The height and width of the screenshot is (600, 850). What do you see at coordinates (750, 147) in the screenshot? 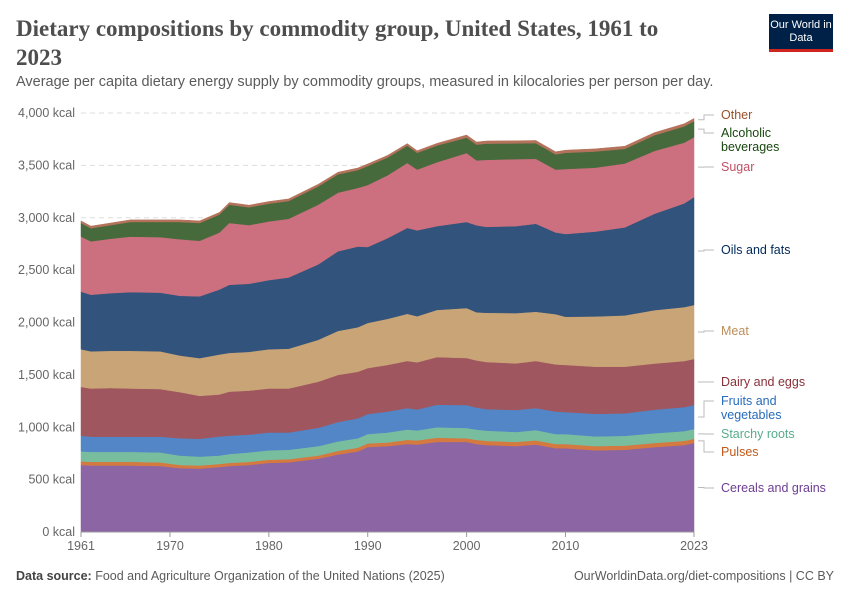
I see `series-label: beverages` at bounding box center [750, 147].